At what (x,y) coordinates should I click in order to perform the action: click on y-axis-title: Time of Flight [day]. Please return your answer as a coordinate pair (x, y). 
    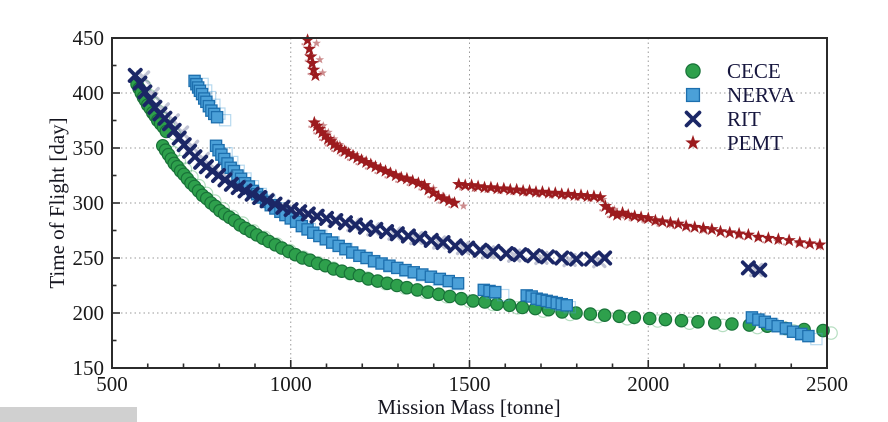
    Looking at the image, I should click on (57, 203).